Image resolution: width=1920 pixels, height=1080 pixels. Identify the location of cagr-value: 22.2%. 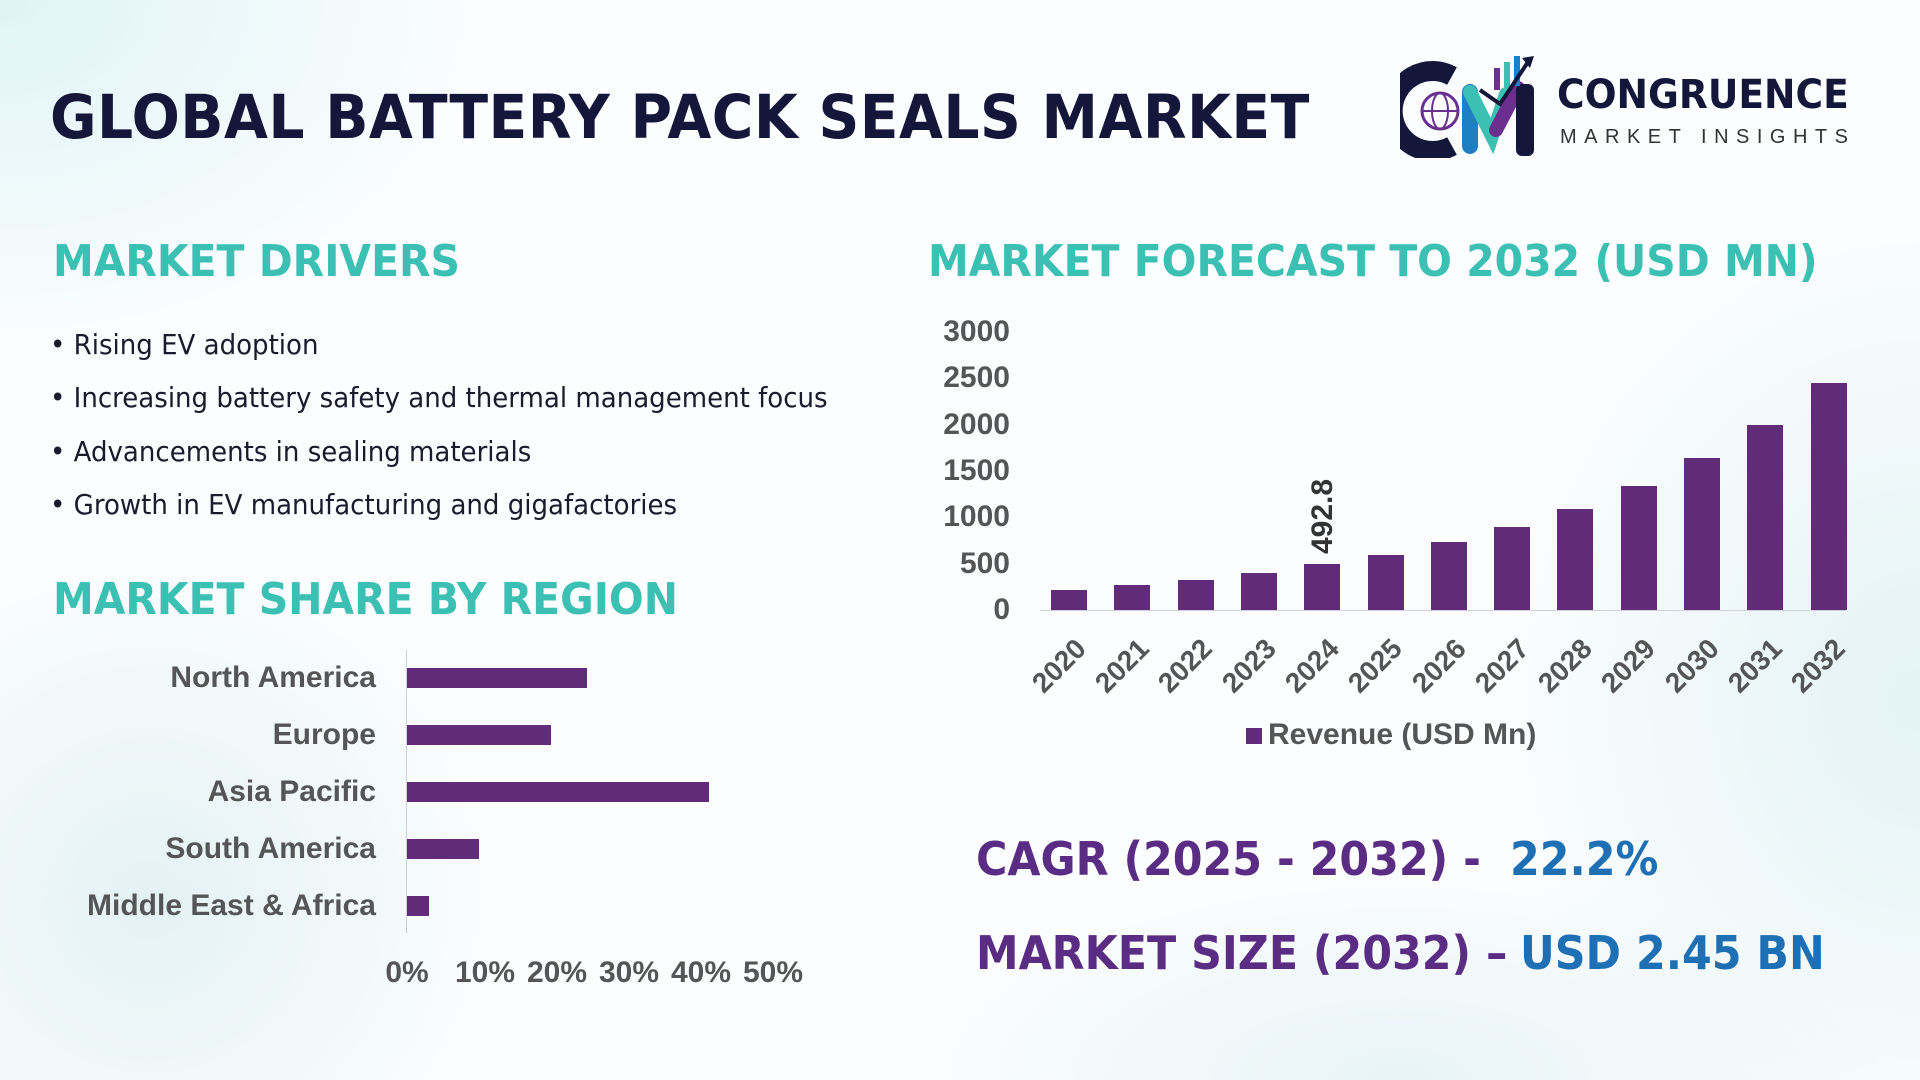
(1584, 859).